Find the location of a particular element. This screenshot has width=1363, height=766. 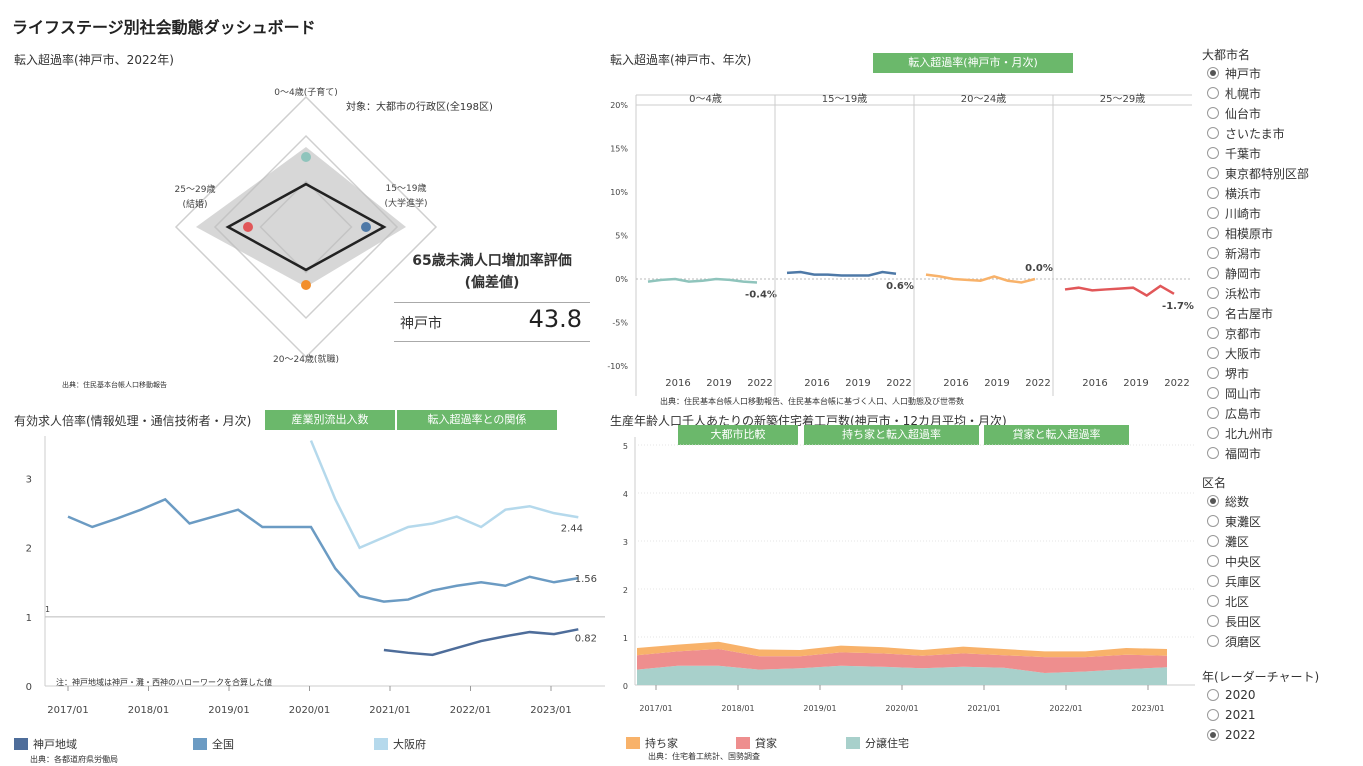

year-option: 2020 is located at coordinates (1231, 695).